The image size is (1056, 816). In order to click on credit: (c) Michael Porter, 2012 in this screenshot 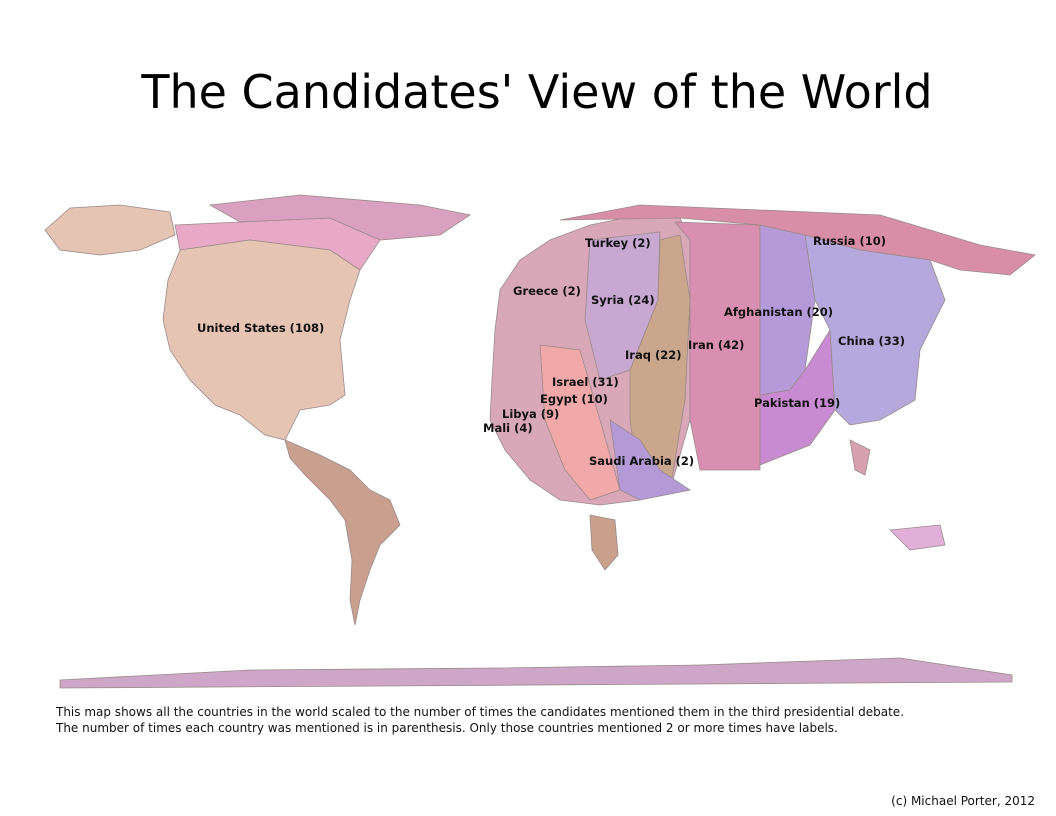, I will do `click(963, 801)`.